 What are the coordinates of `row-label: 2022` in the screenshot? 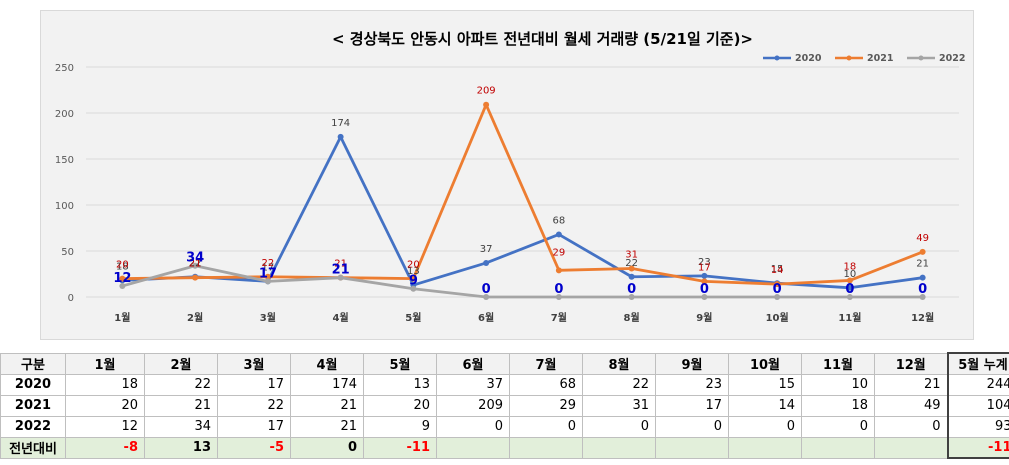 It's located at (33, 426).